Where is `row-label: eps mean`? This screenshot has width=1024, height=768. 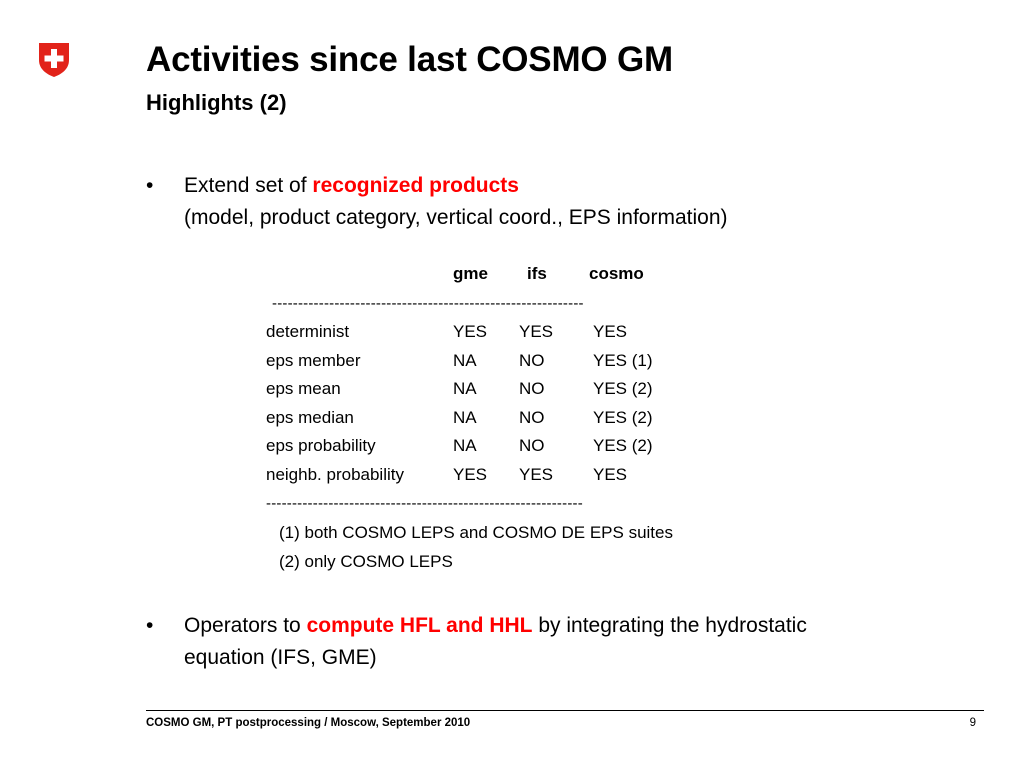 row-label: eps mean is located at coordinates (303, 388).